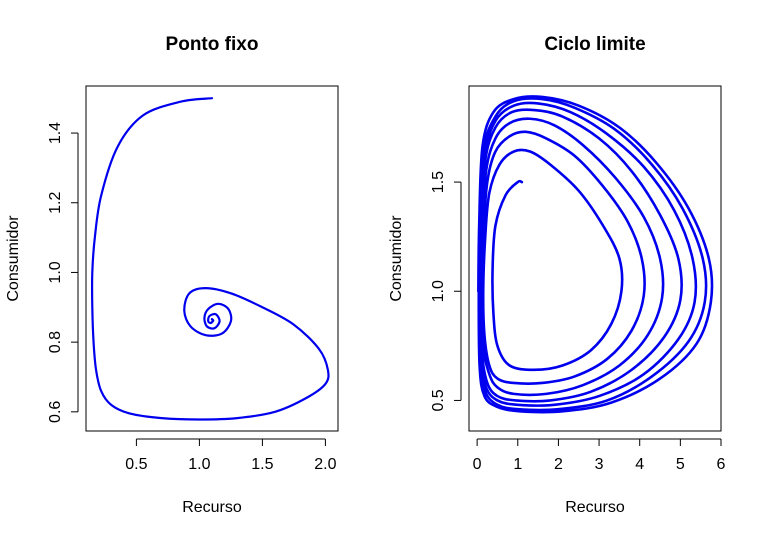 This screenshot has height=539, width=766. I want to click on x-tick-label: 1.5, so click(262, 464).